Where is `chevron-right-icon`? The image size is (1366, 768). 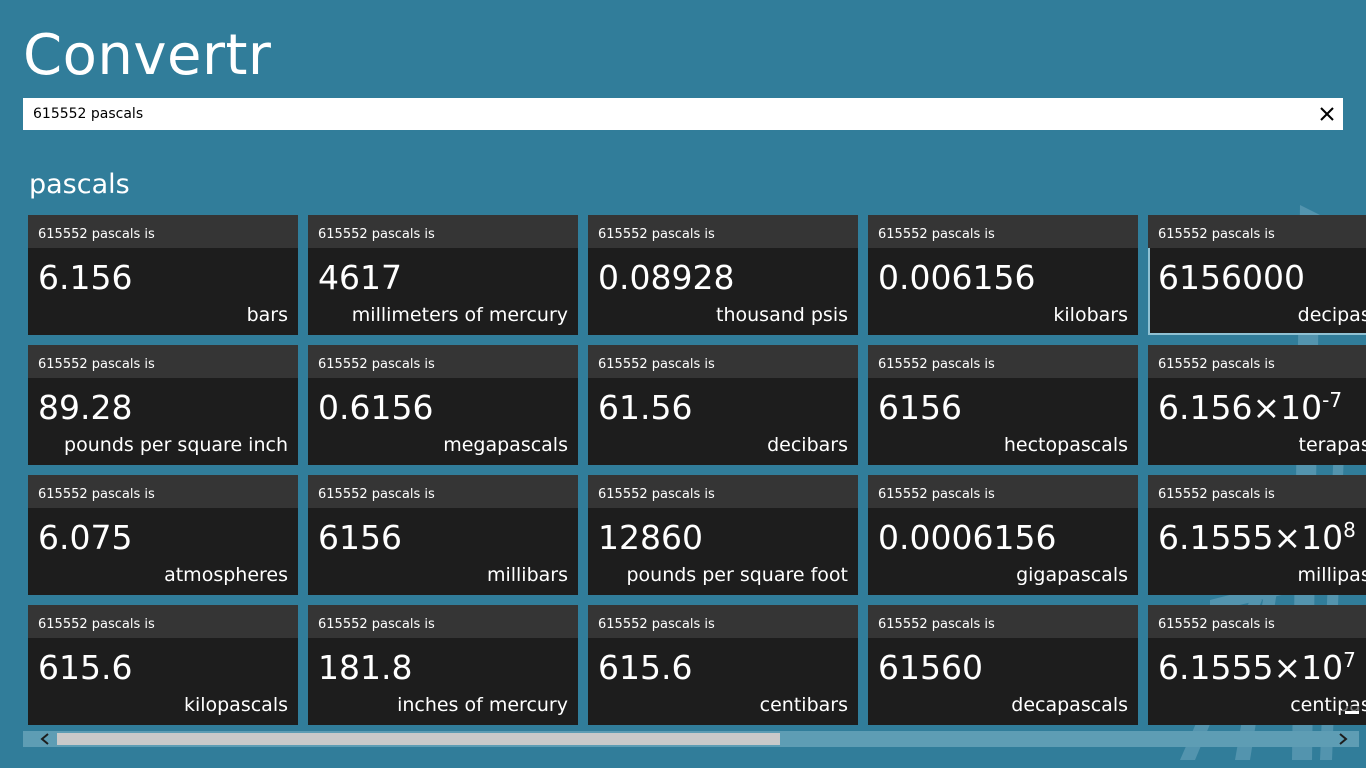 chevron-right-icon is located at coordinates (1343, 739).